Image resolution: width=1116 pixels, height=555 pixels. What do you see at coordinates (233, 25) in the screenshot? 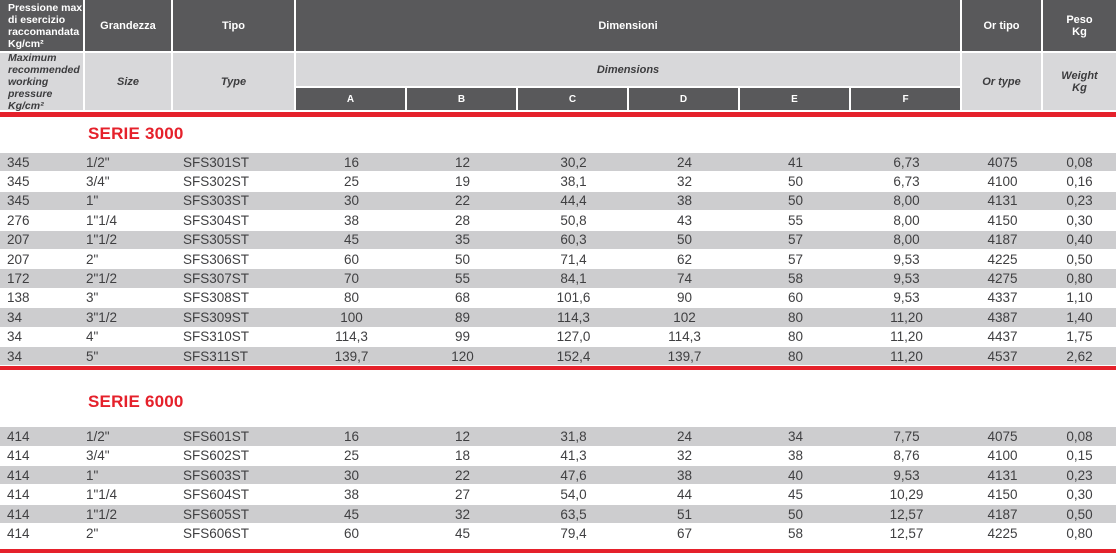
I see `header-type-label-it: Tipo` at bounding box center [233, 25].